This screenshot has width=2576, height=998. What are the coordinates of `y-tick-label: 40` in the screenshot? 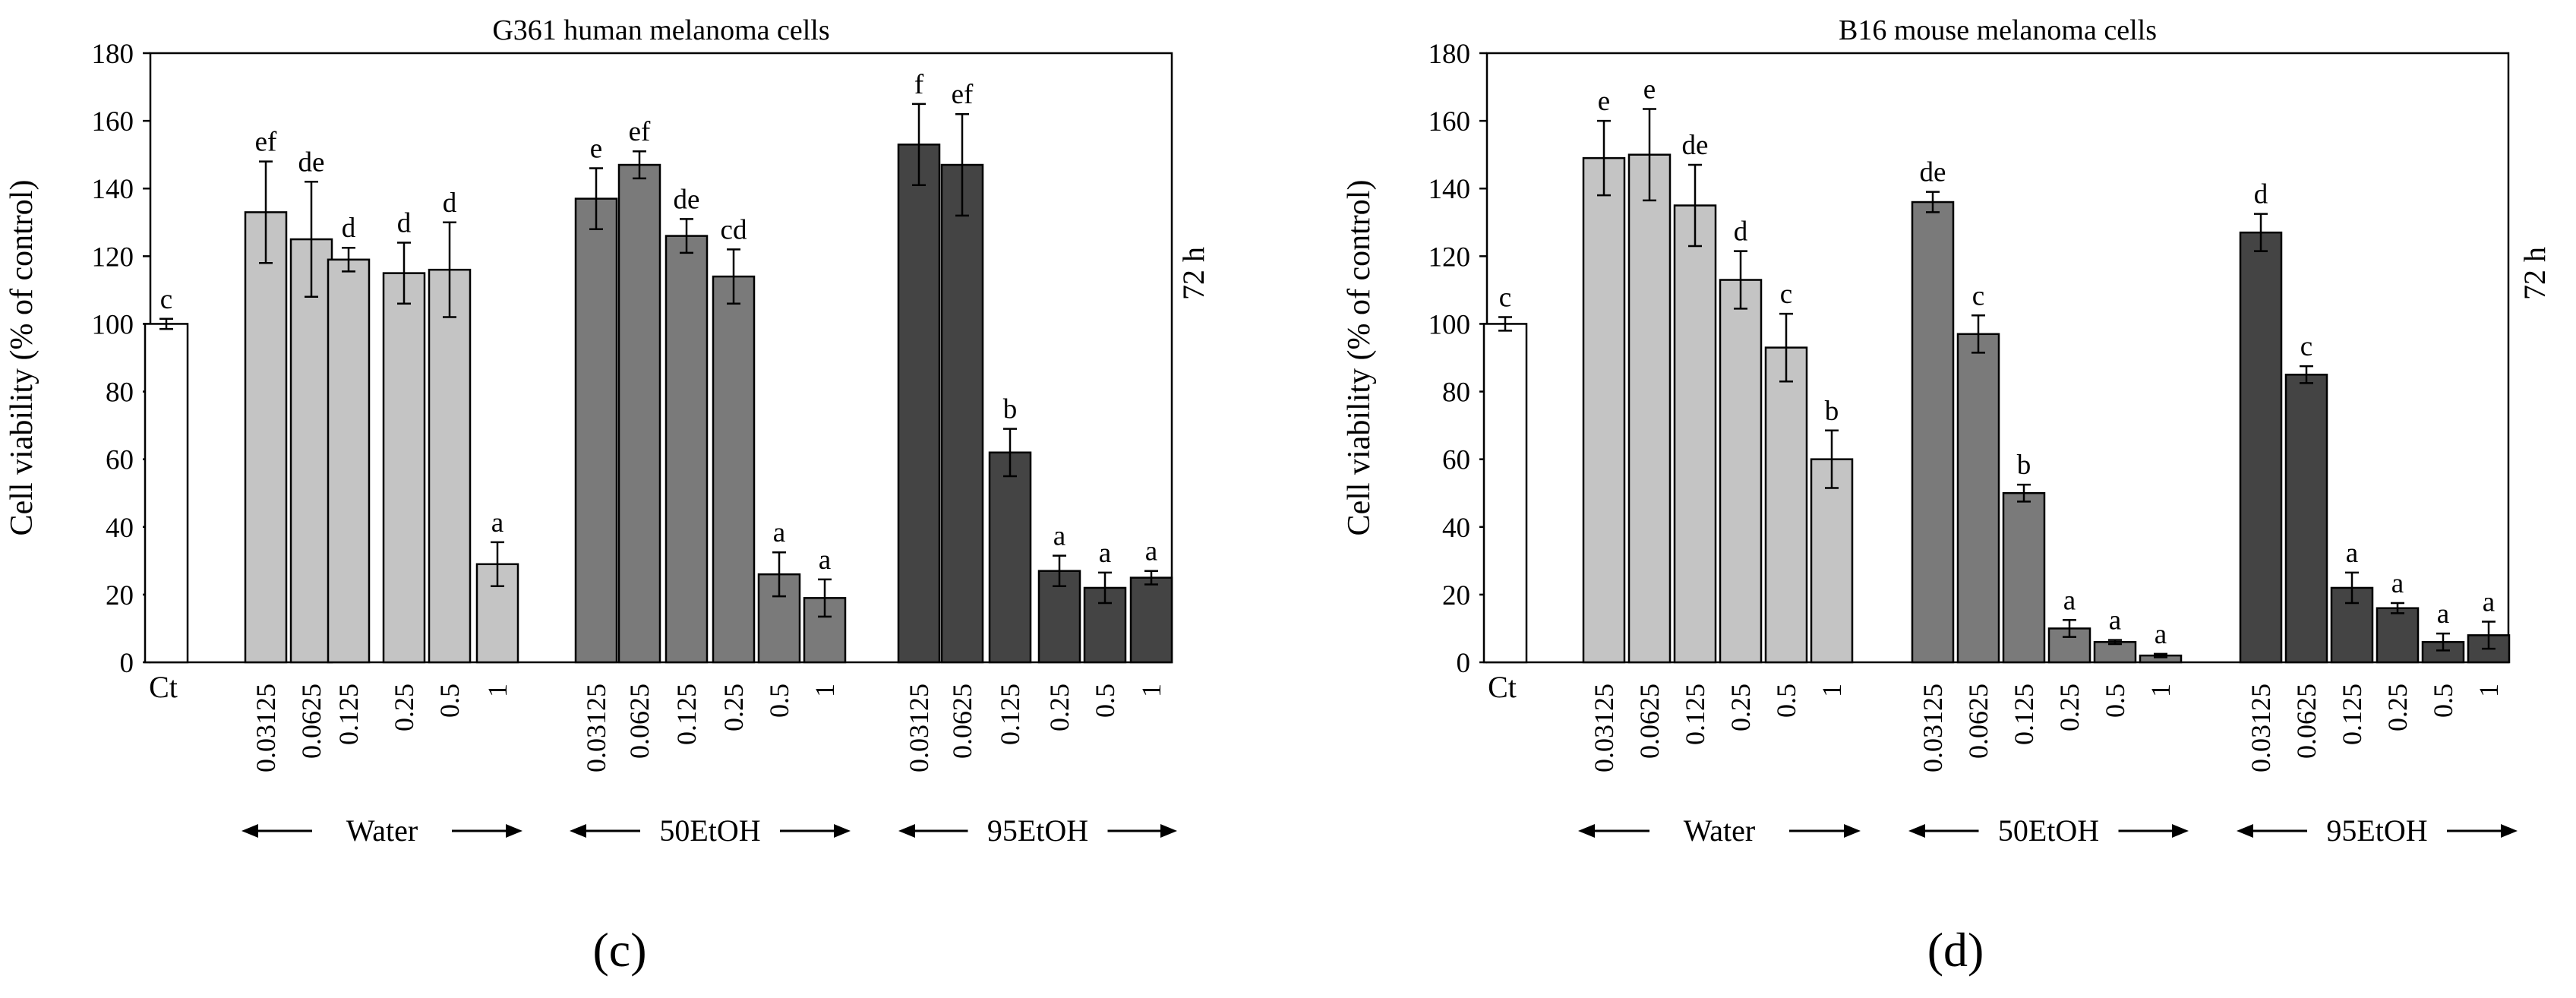 It's located at (1456, 528).